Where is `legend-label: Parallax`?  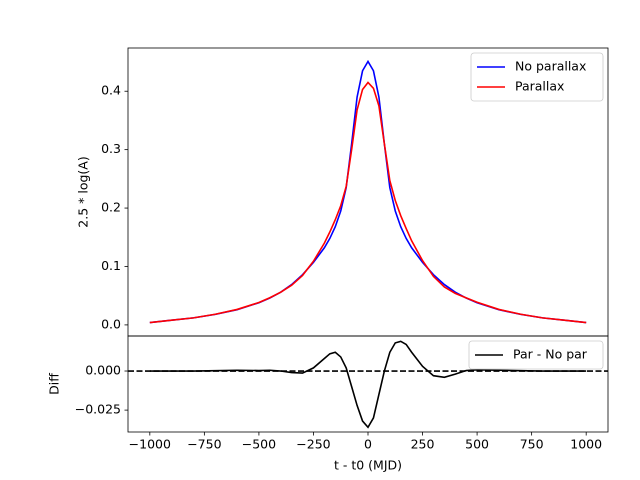 legend-label: Parallax is located at coordinates (539, 86).